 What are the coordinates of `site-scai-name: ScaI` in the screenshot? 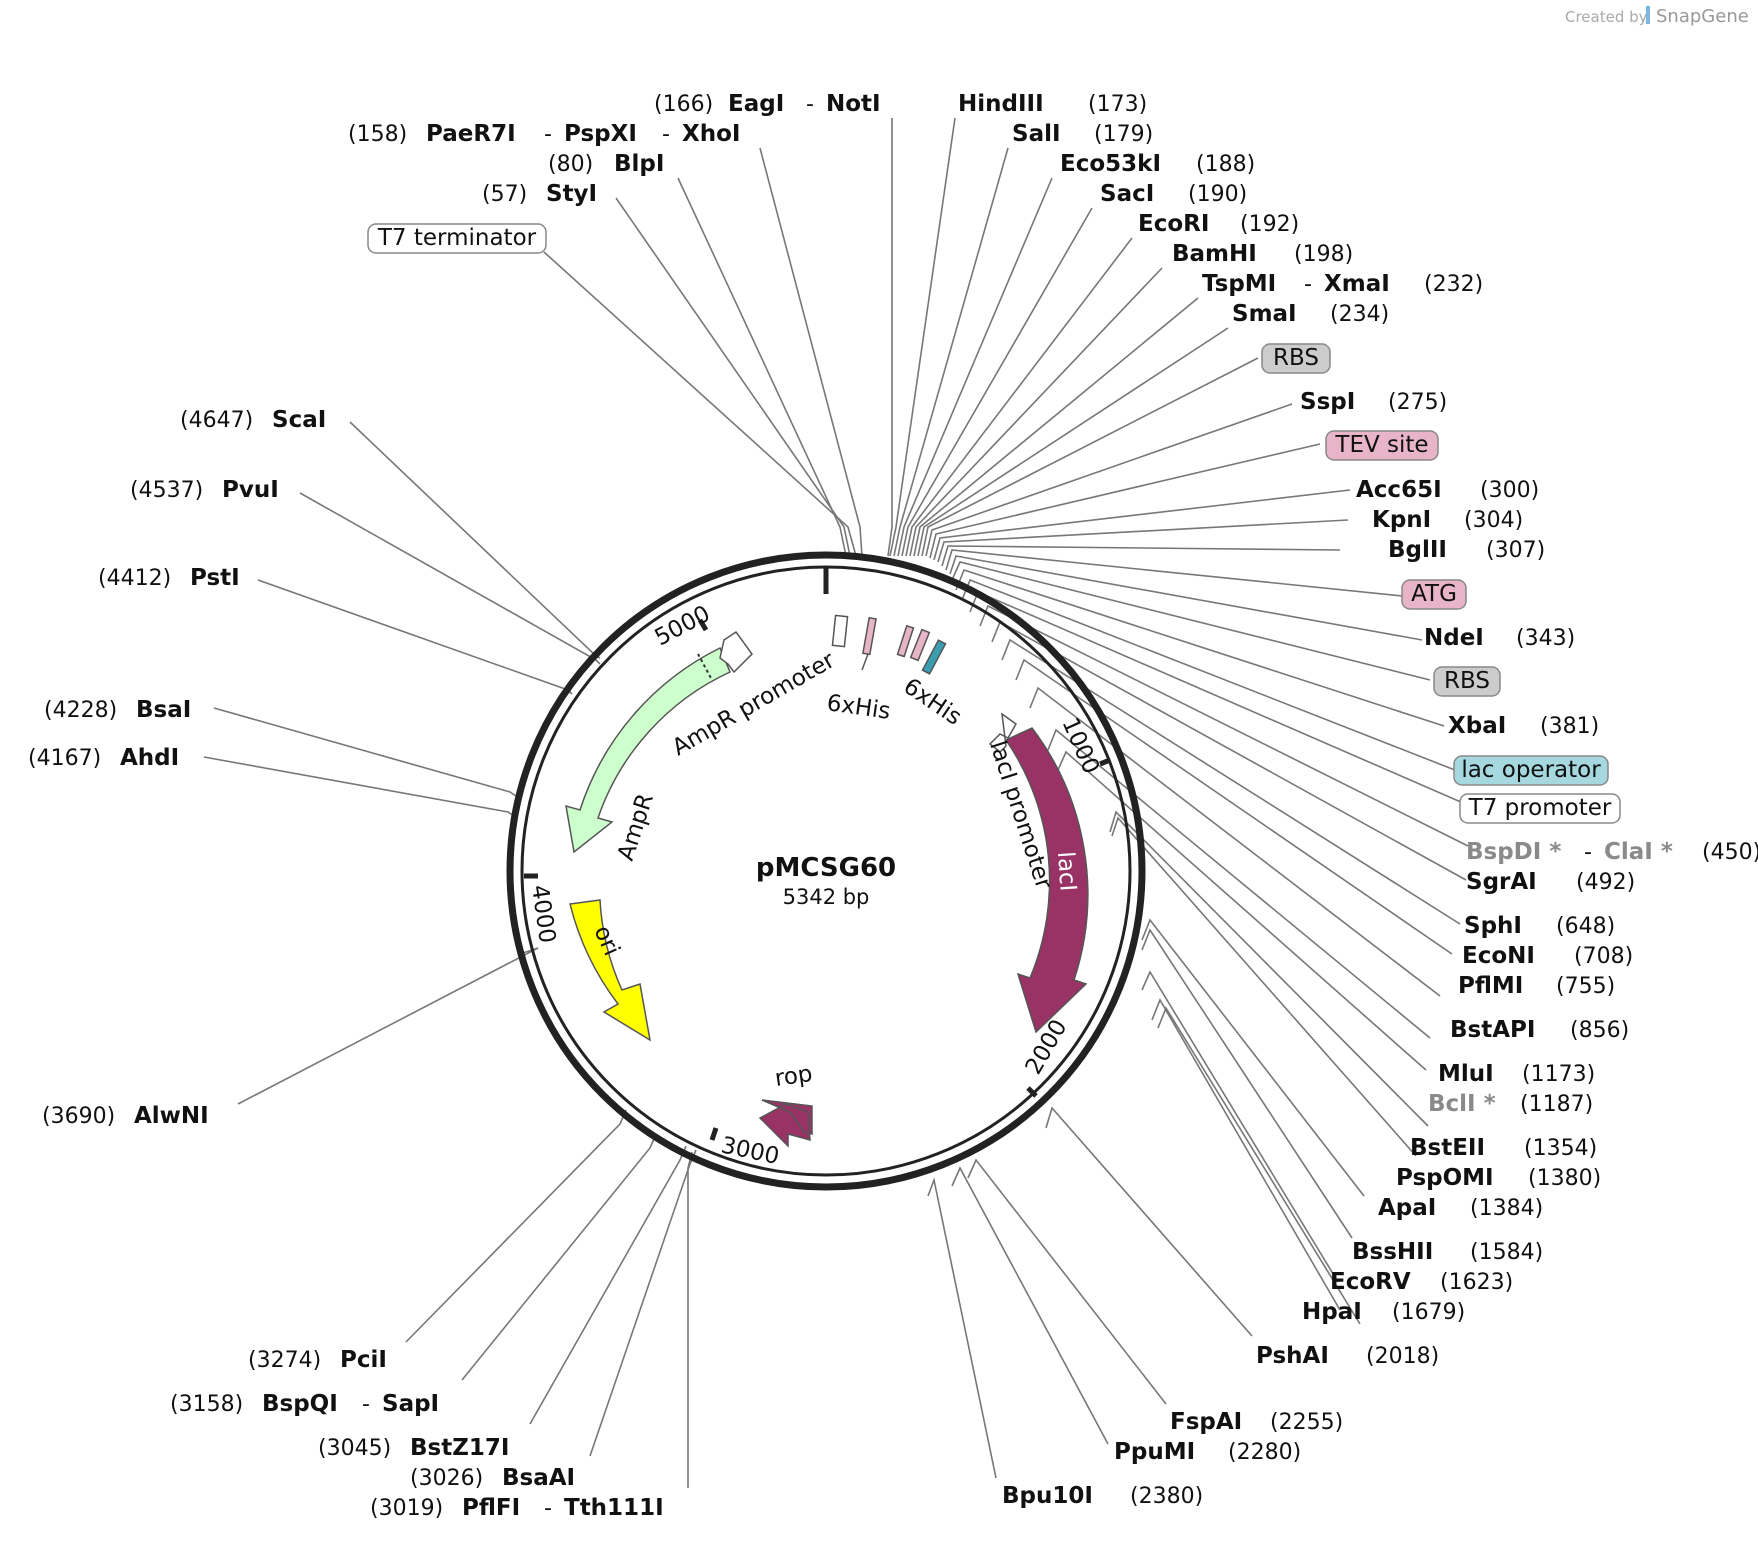 It's located at (299, 420).